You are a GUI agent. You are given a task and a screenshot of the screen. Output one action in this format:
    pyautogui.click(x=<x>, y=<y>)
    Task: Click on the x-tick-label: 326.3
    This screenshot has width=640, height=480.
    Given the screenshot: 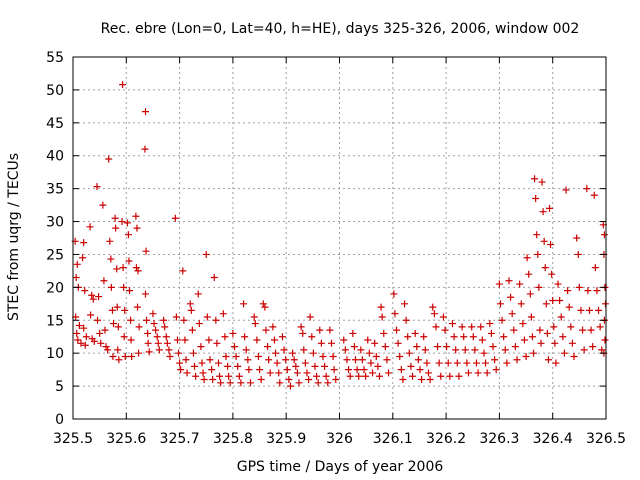 What is the action you would take?
    pyautogui.click(x=499, y=439)
    